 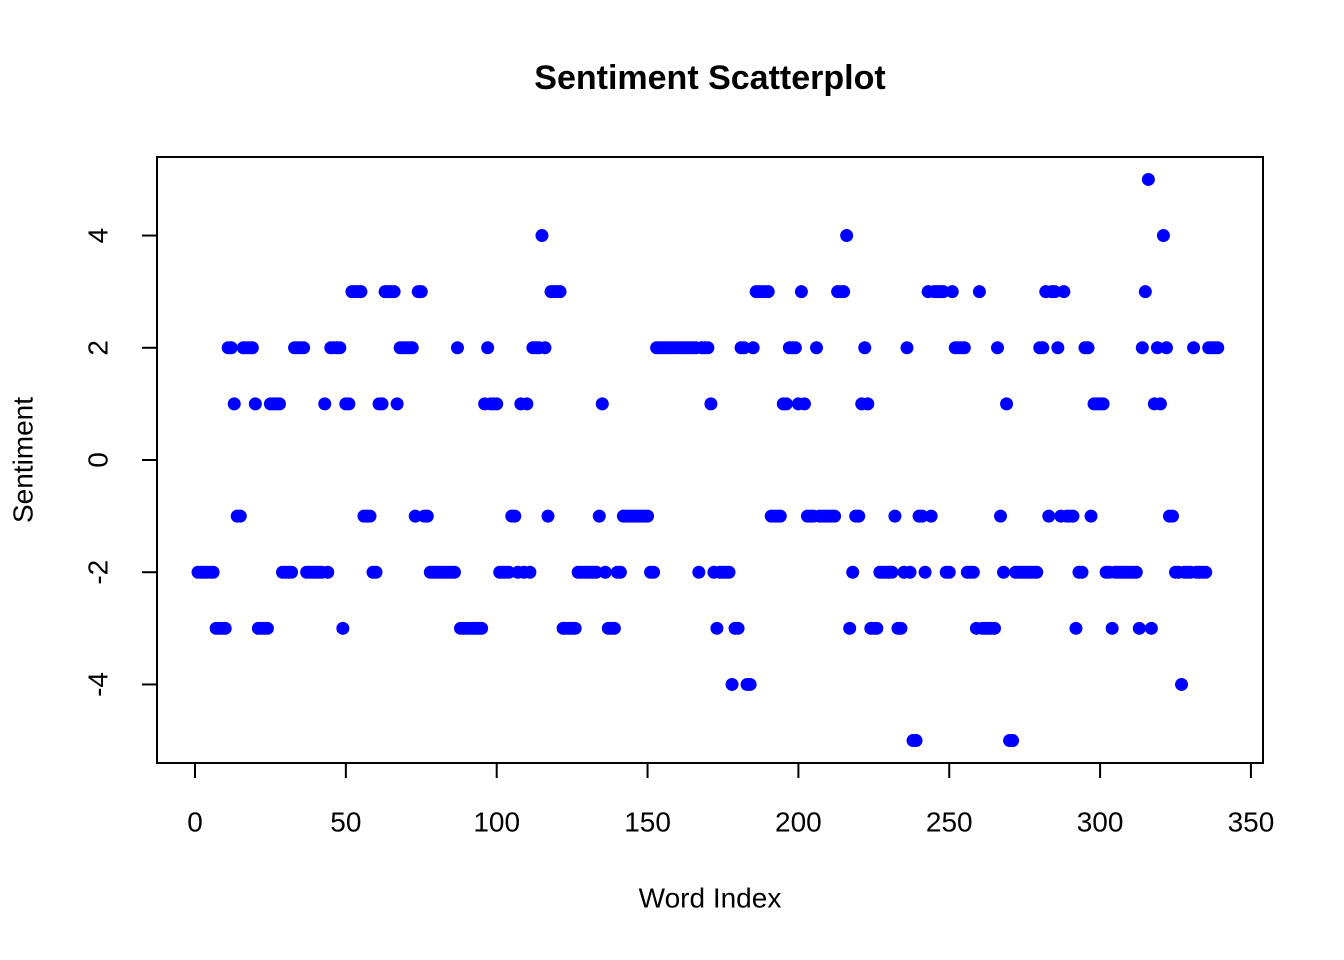 I want to click on x-tick-label: 300, so click(x=1100, y=821).